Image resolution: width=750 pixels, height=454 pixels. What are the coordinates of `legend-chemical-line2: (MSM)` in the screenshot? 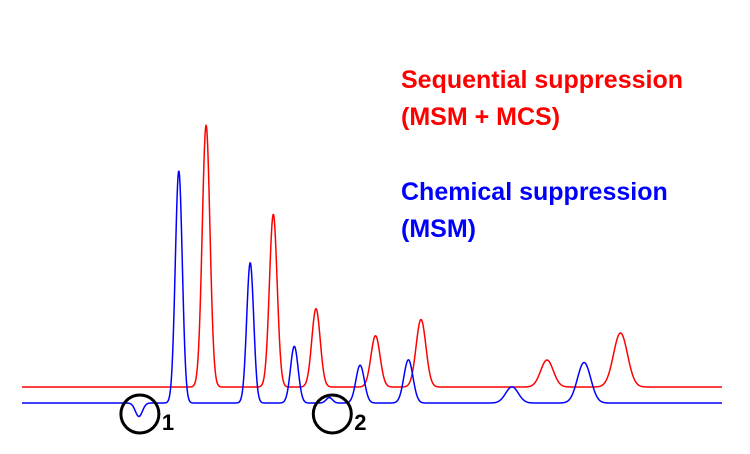 It's located at (438, 229).